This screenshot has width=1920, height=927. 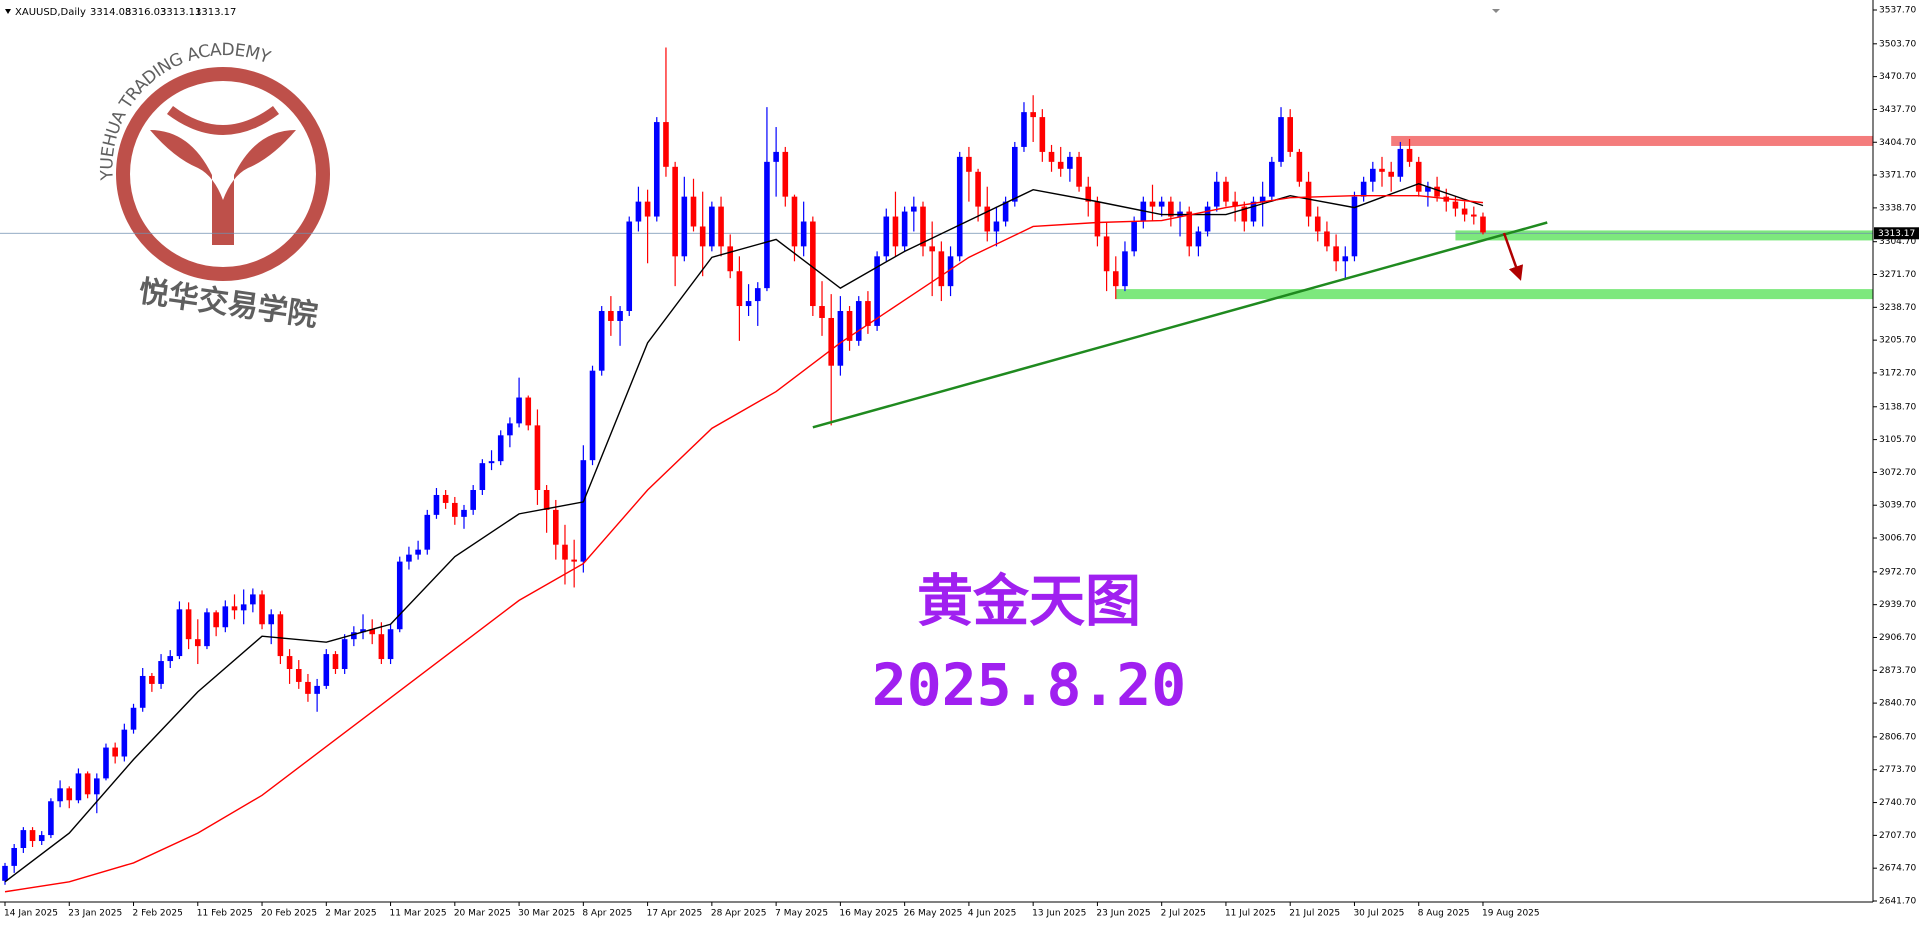 I want to click on x-tick-label: 8 Apr 2025, so click(x=607, y=914).